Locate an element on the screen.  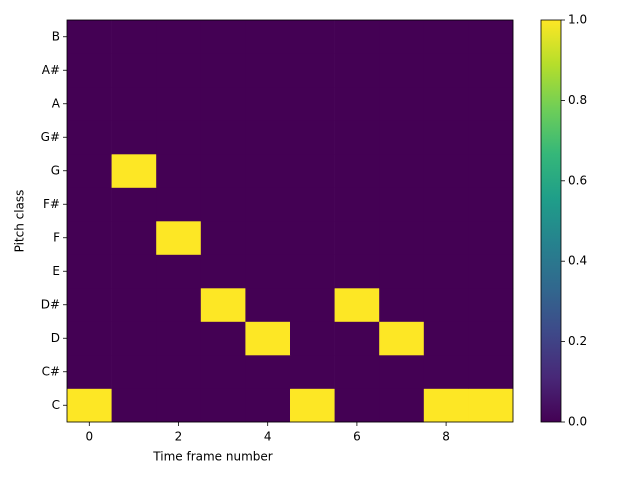
x-tick-label: 0 is located at coordinates (89, 437).